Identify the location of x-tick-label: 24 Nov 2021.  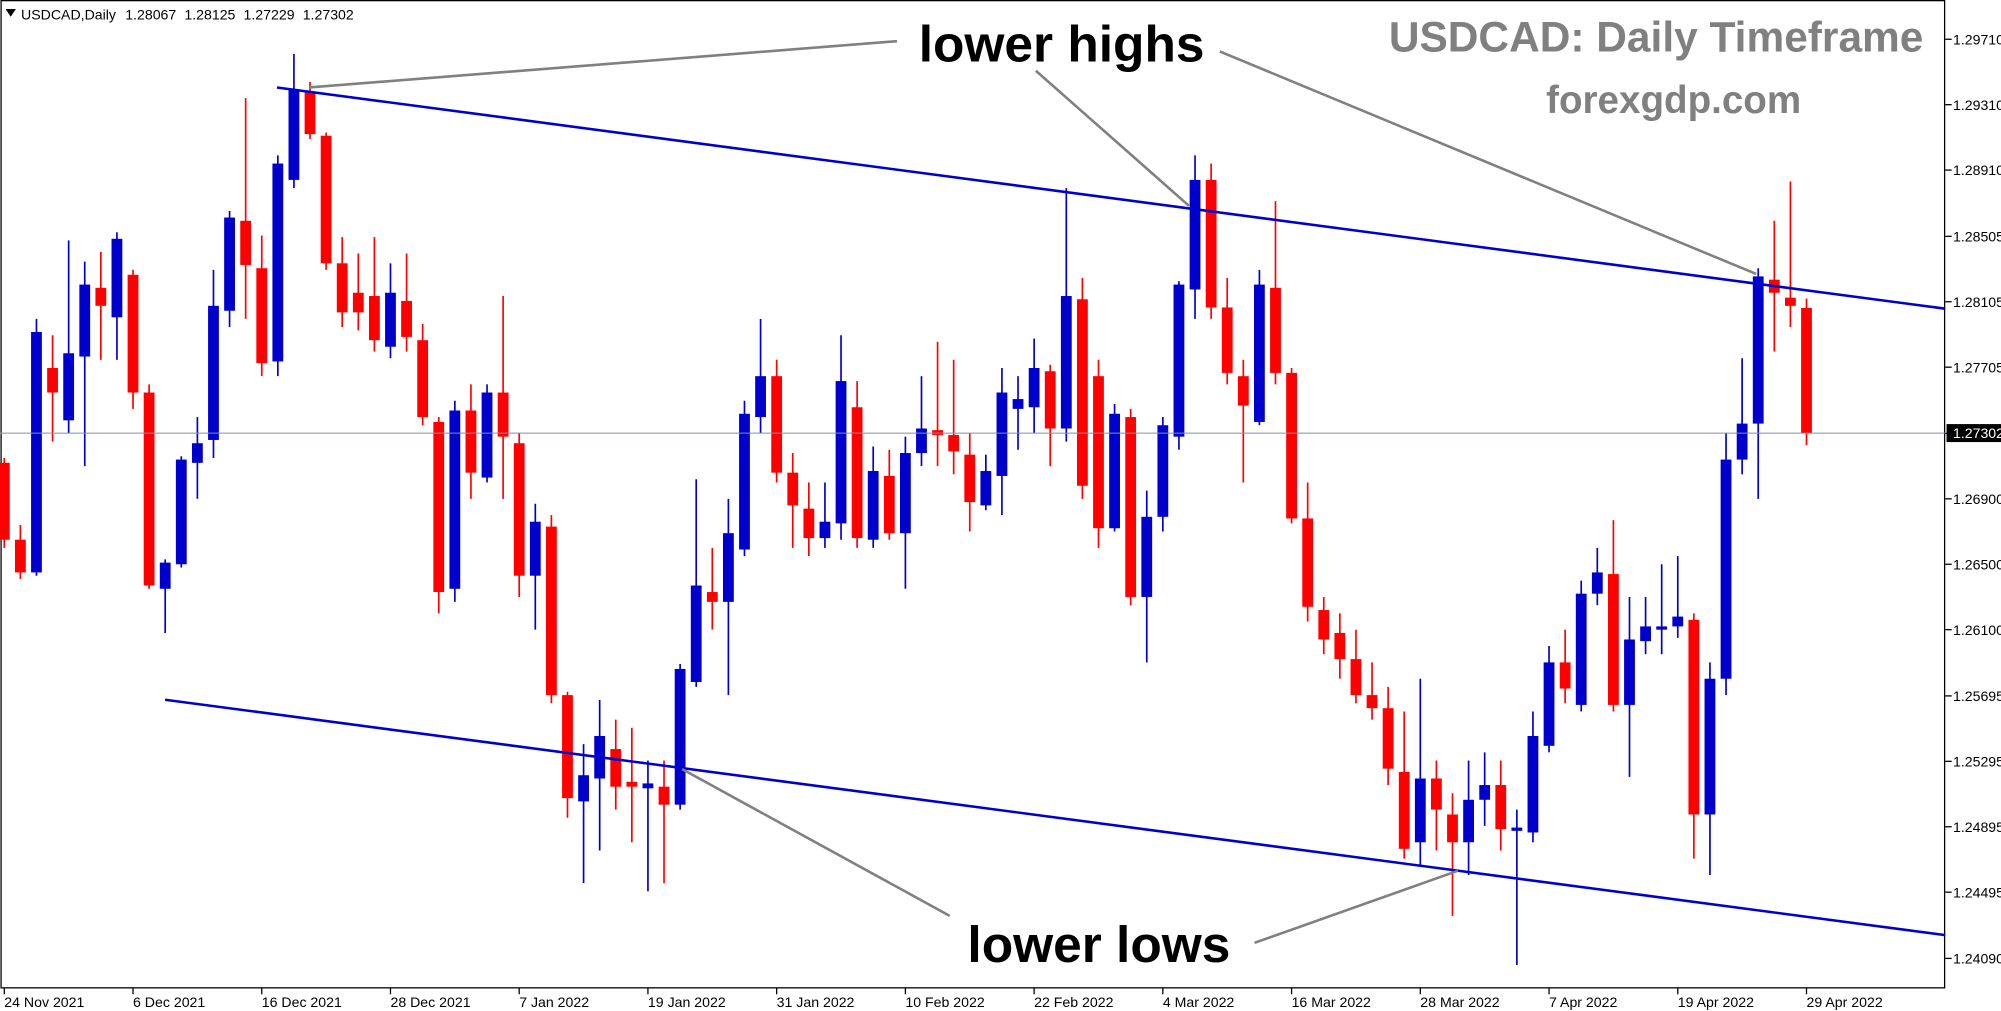
(44, 1002).